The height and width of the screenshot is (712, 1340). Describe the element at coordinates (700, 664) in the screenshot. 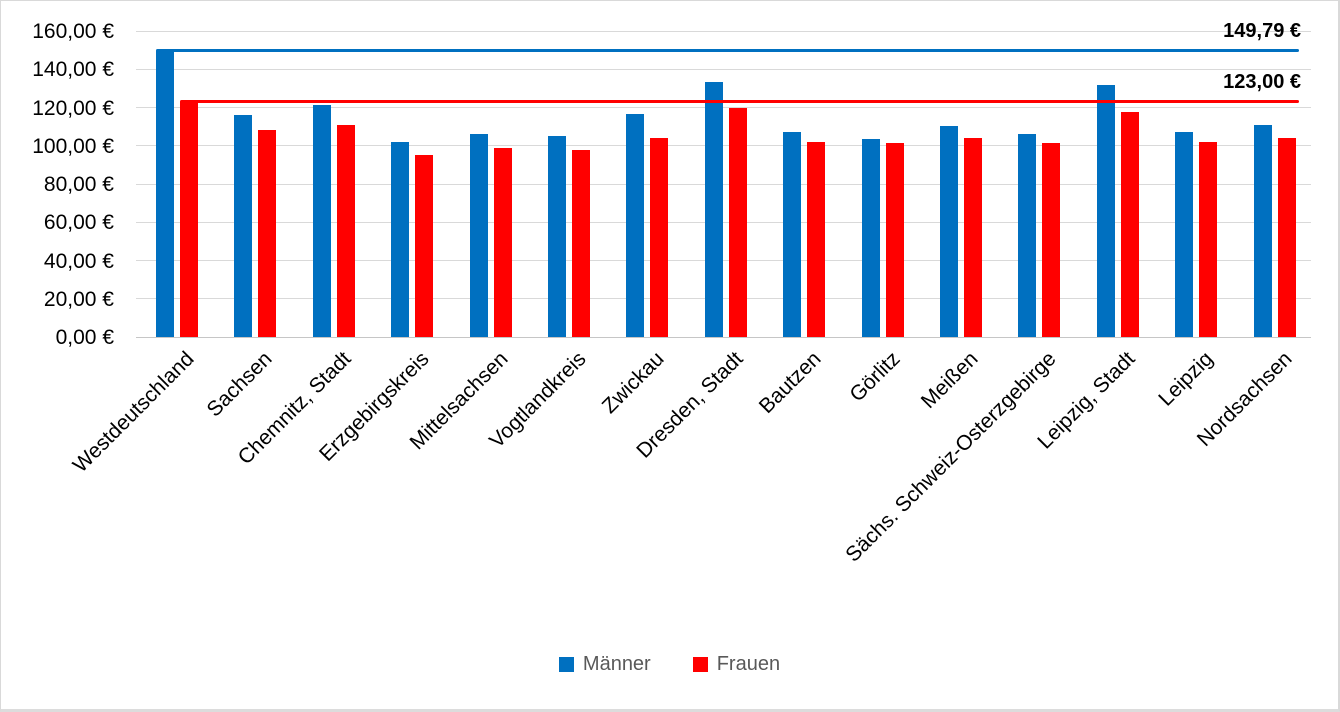

I see `frauen-series-swatch-icon` at that location.